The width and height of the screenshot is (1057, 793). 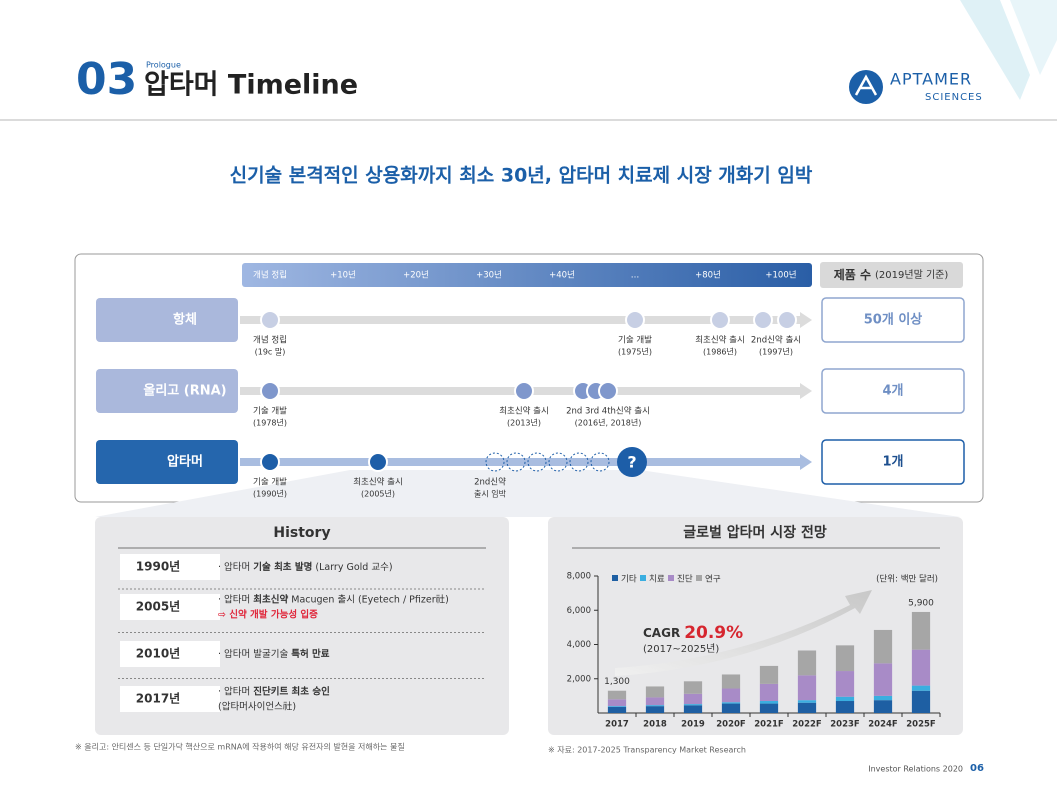 What do you see at coordinates (807, 725) in the screenshot?
I see `x-tick-label: 2022F` at bounding box center [807, 725].